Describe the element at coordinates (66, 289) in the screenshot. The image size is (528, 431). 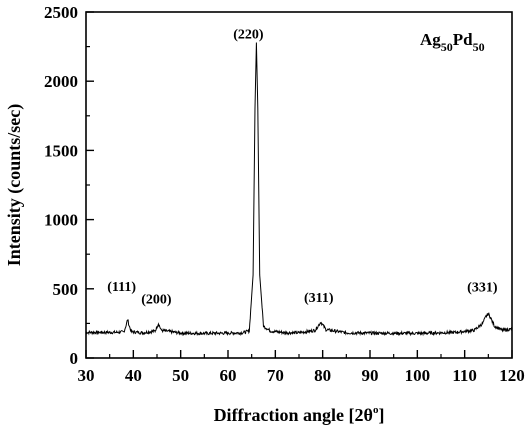
I see `y-tick-label: 500` at that location.